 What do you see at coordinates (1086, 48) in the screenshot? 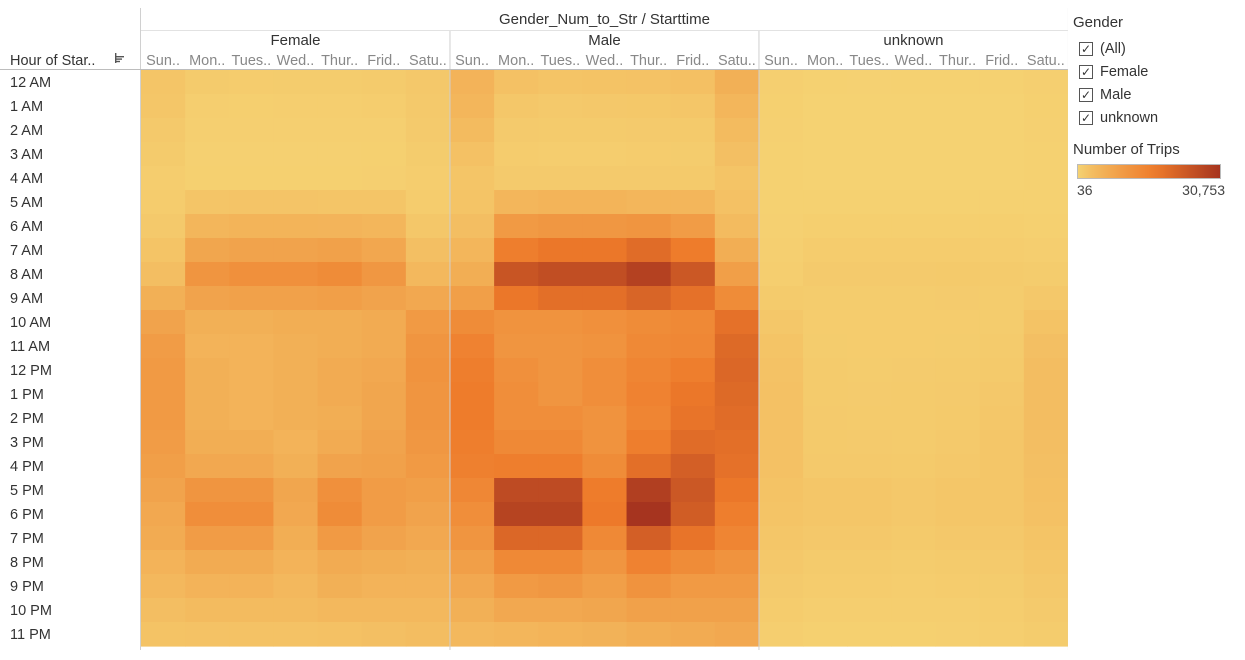
I see `checkbox-all: ✓` at bounding box center [1086, 48].